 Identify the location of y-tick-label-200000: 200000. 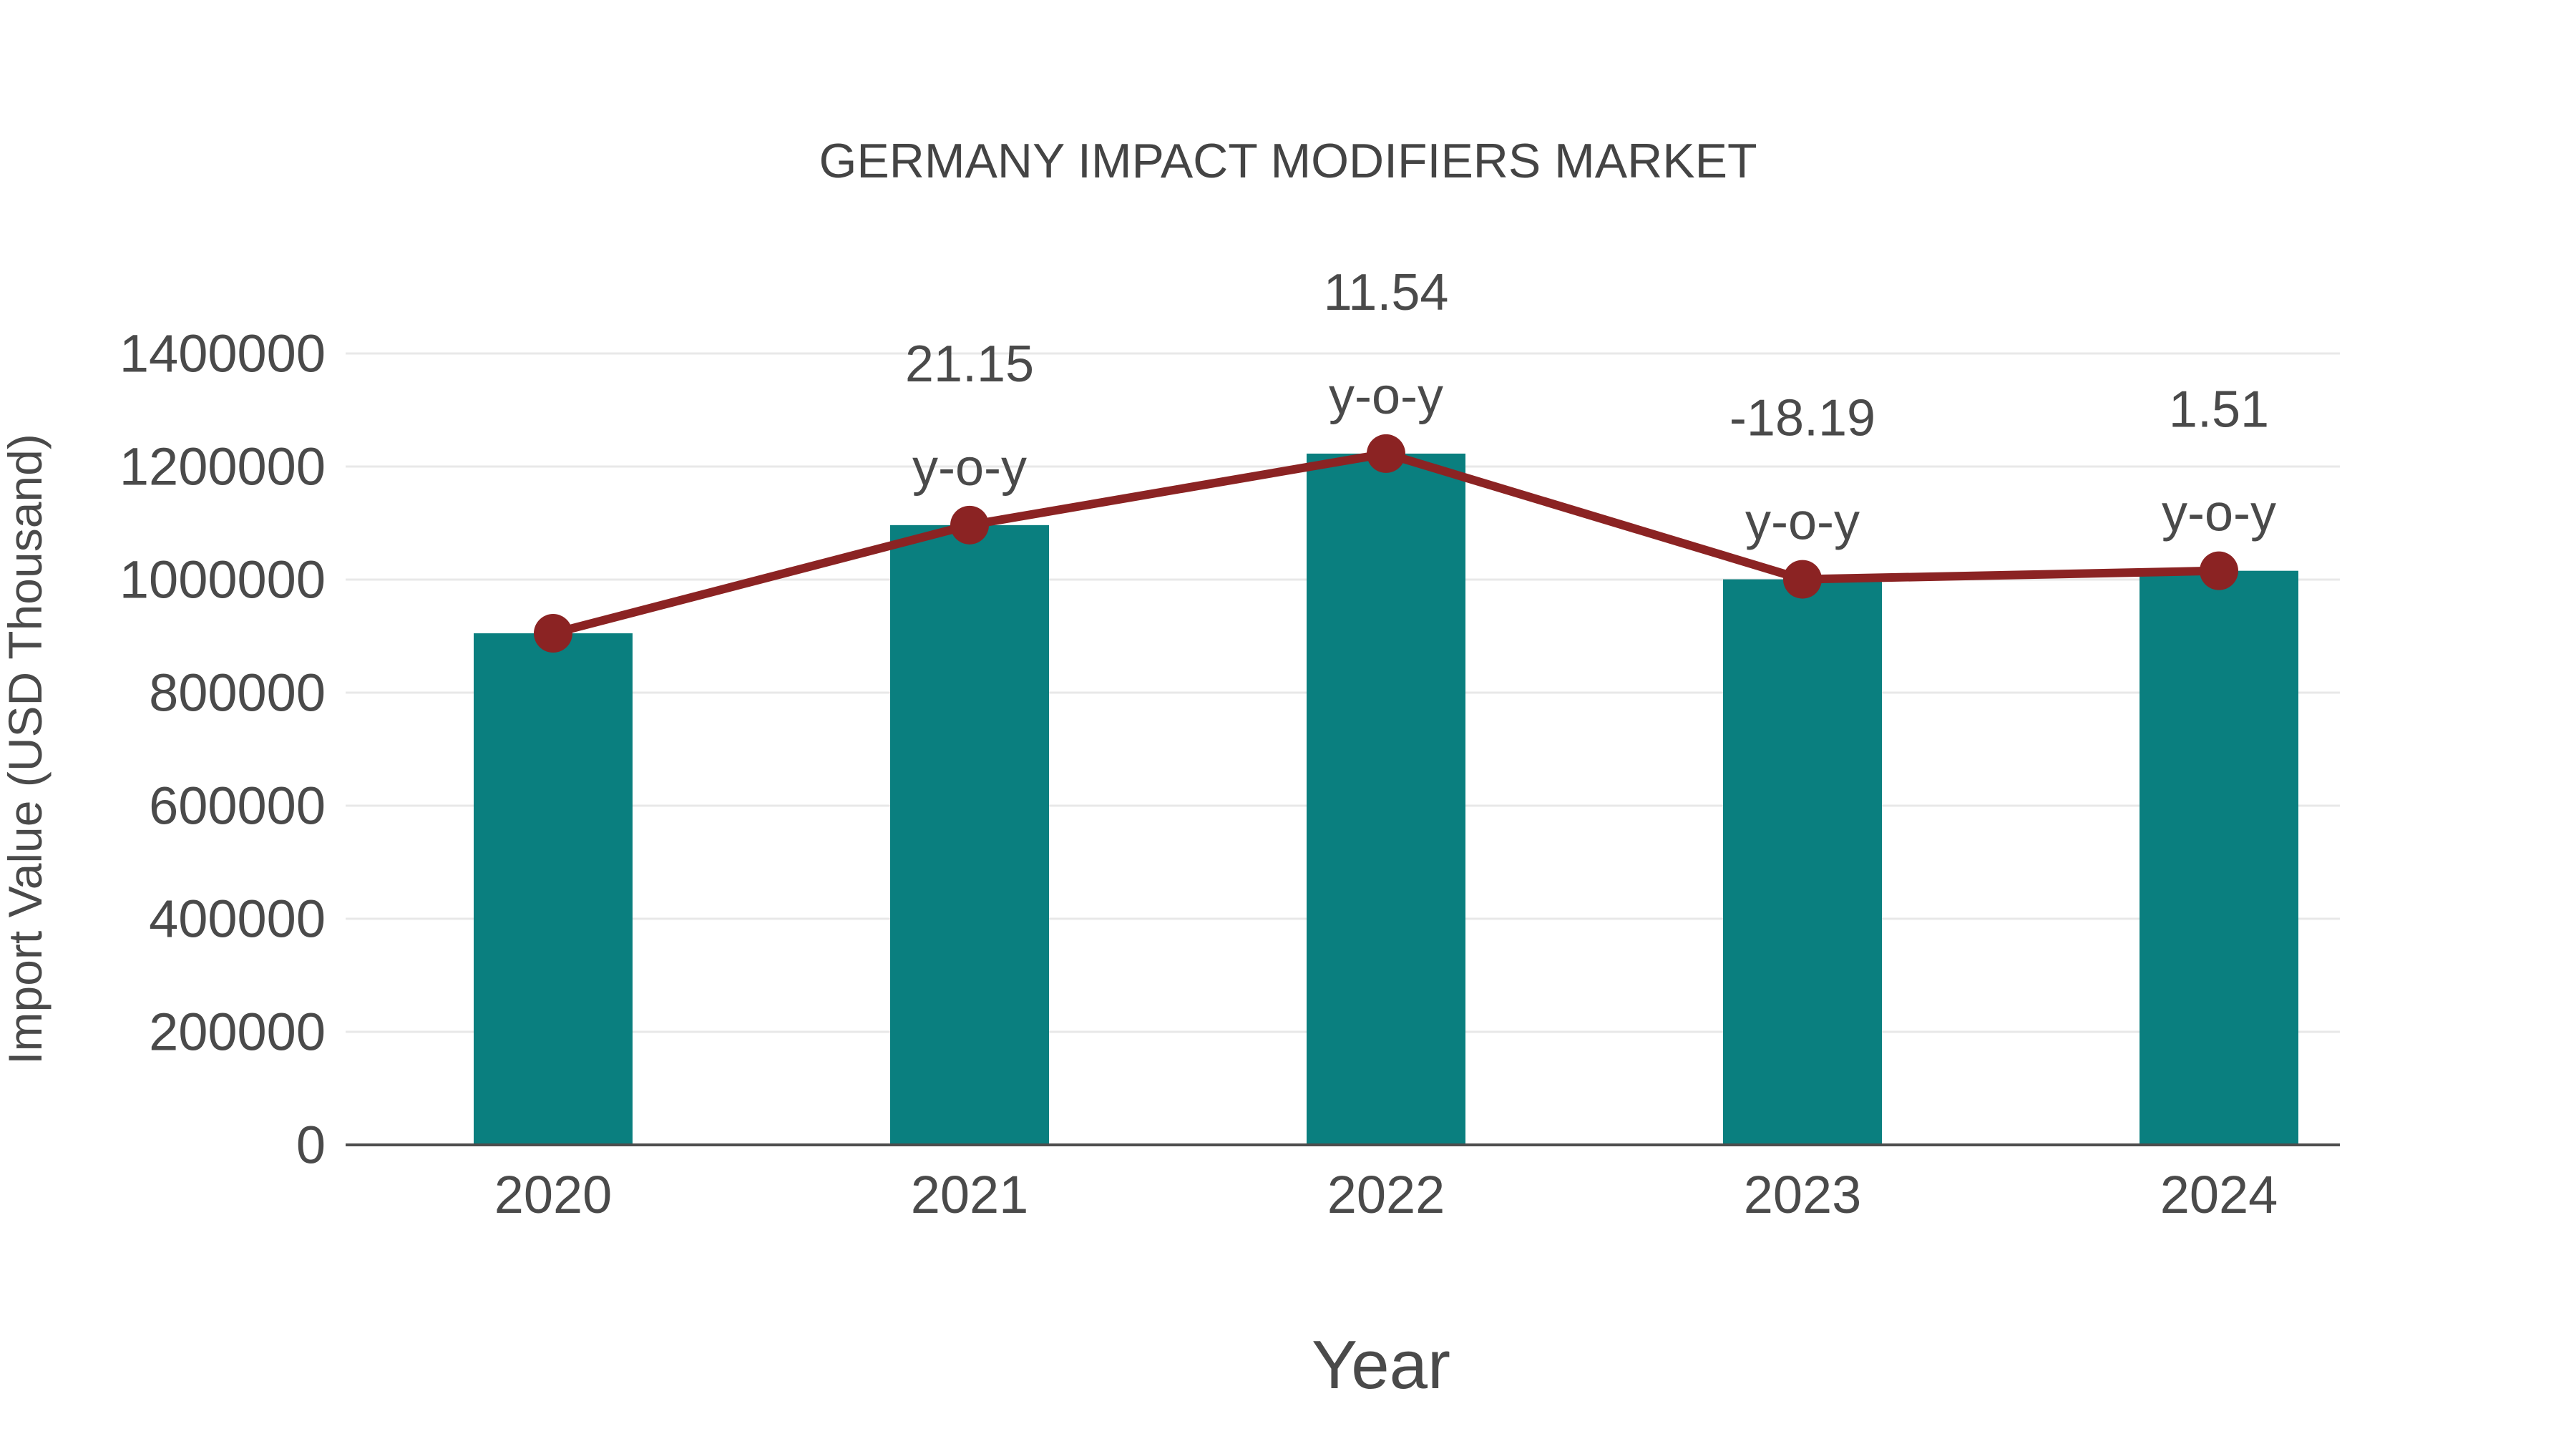
(237, 1032).